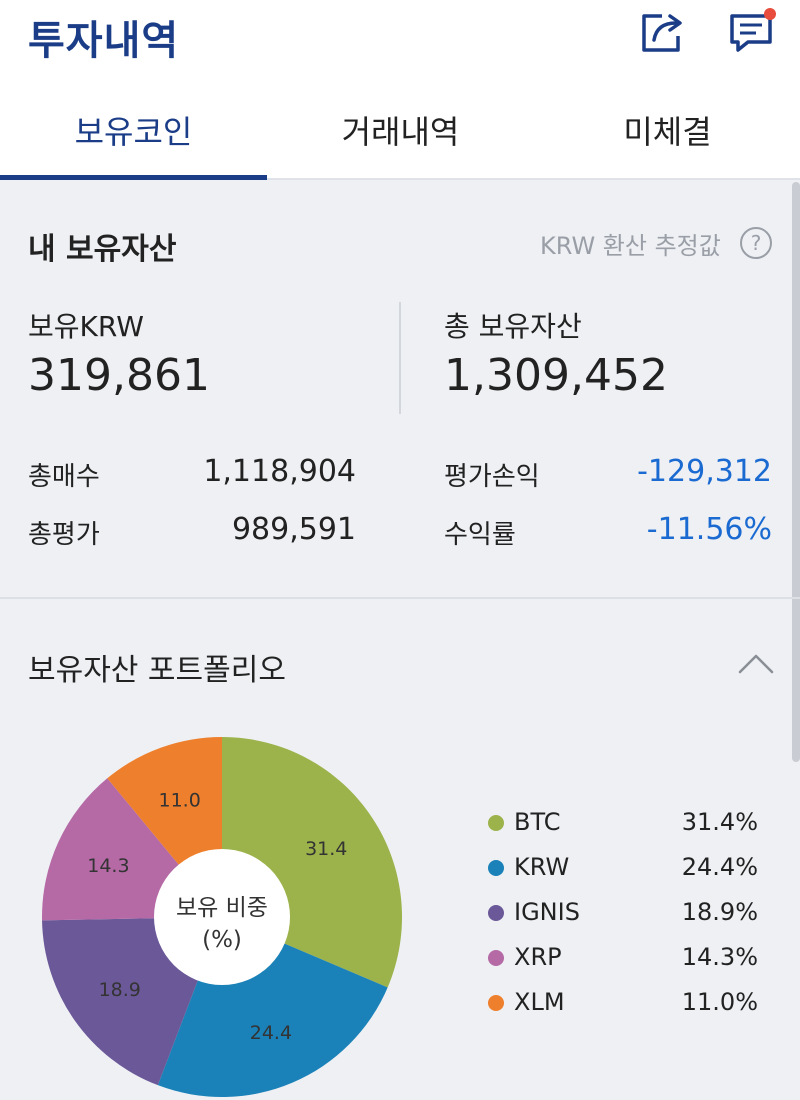  Describe the element at coordinates (102, 249) in the screenshot. I see `assets-section-title: 내 보유자산` at that location.